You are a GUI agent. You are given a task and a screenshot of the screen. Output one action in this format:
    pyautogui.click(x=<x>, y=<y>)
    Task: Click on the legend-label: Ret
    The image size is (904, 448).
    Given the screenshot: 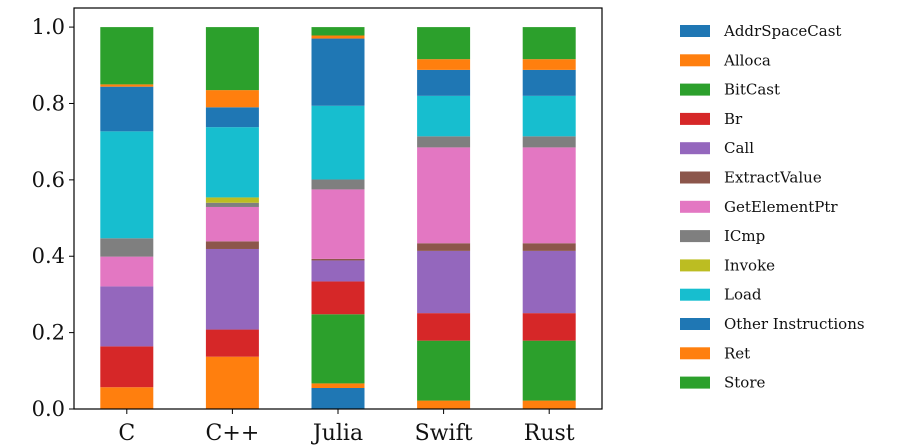 What is the action you would take?
    pyautogui.click(x=737, y=353)
    